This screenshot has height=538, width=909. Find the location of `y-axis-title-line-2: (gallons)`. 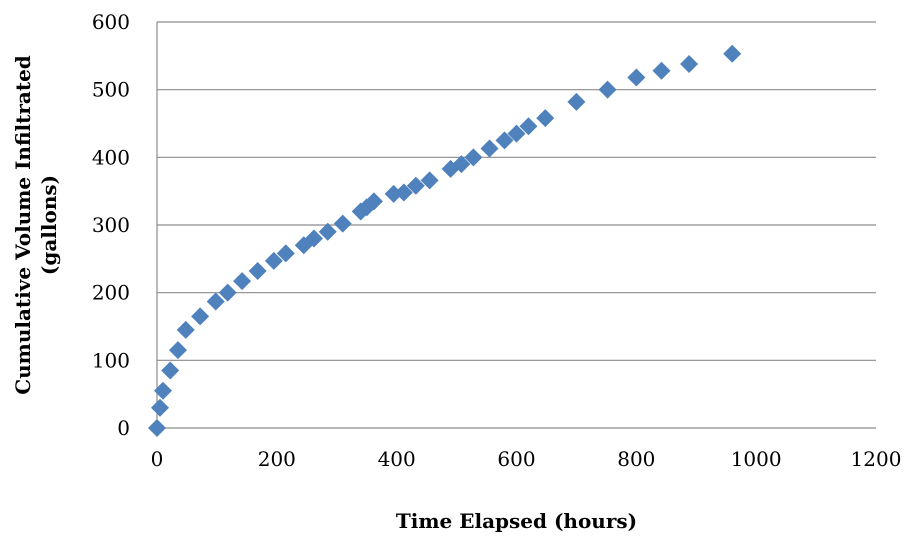

y-axis-title-line-2: (gallons) is located at coordinates (49, 225).